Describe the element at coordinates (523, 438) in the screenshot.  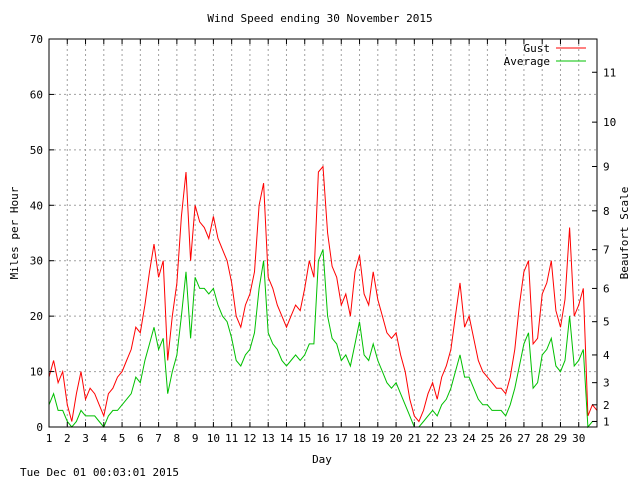
I see `x-tick-label: 27` at that location.